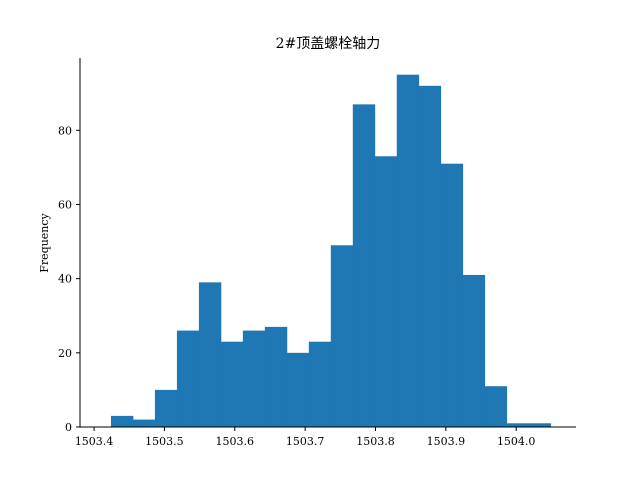  I want to click on x-tick-label: 1503.9, so click(446, 441).